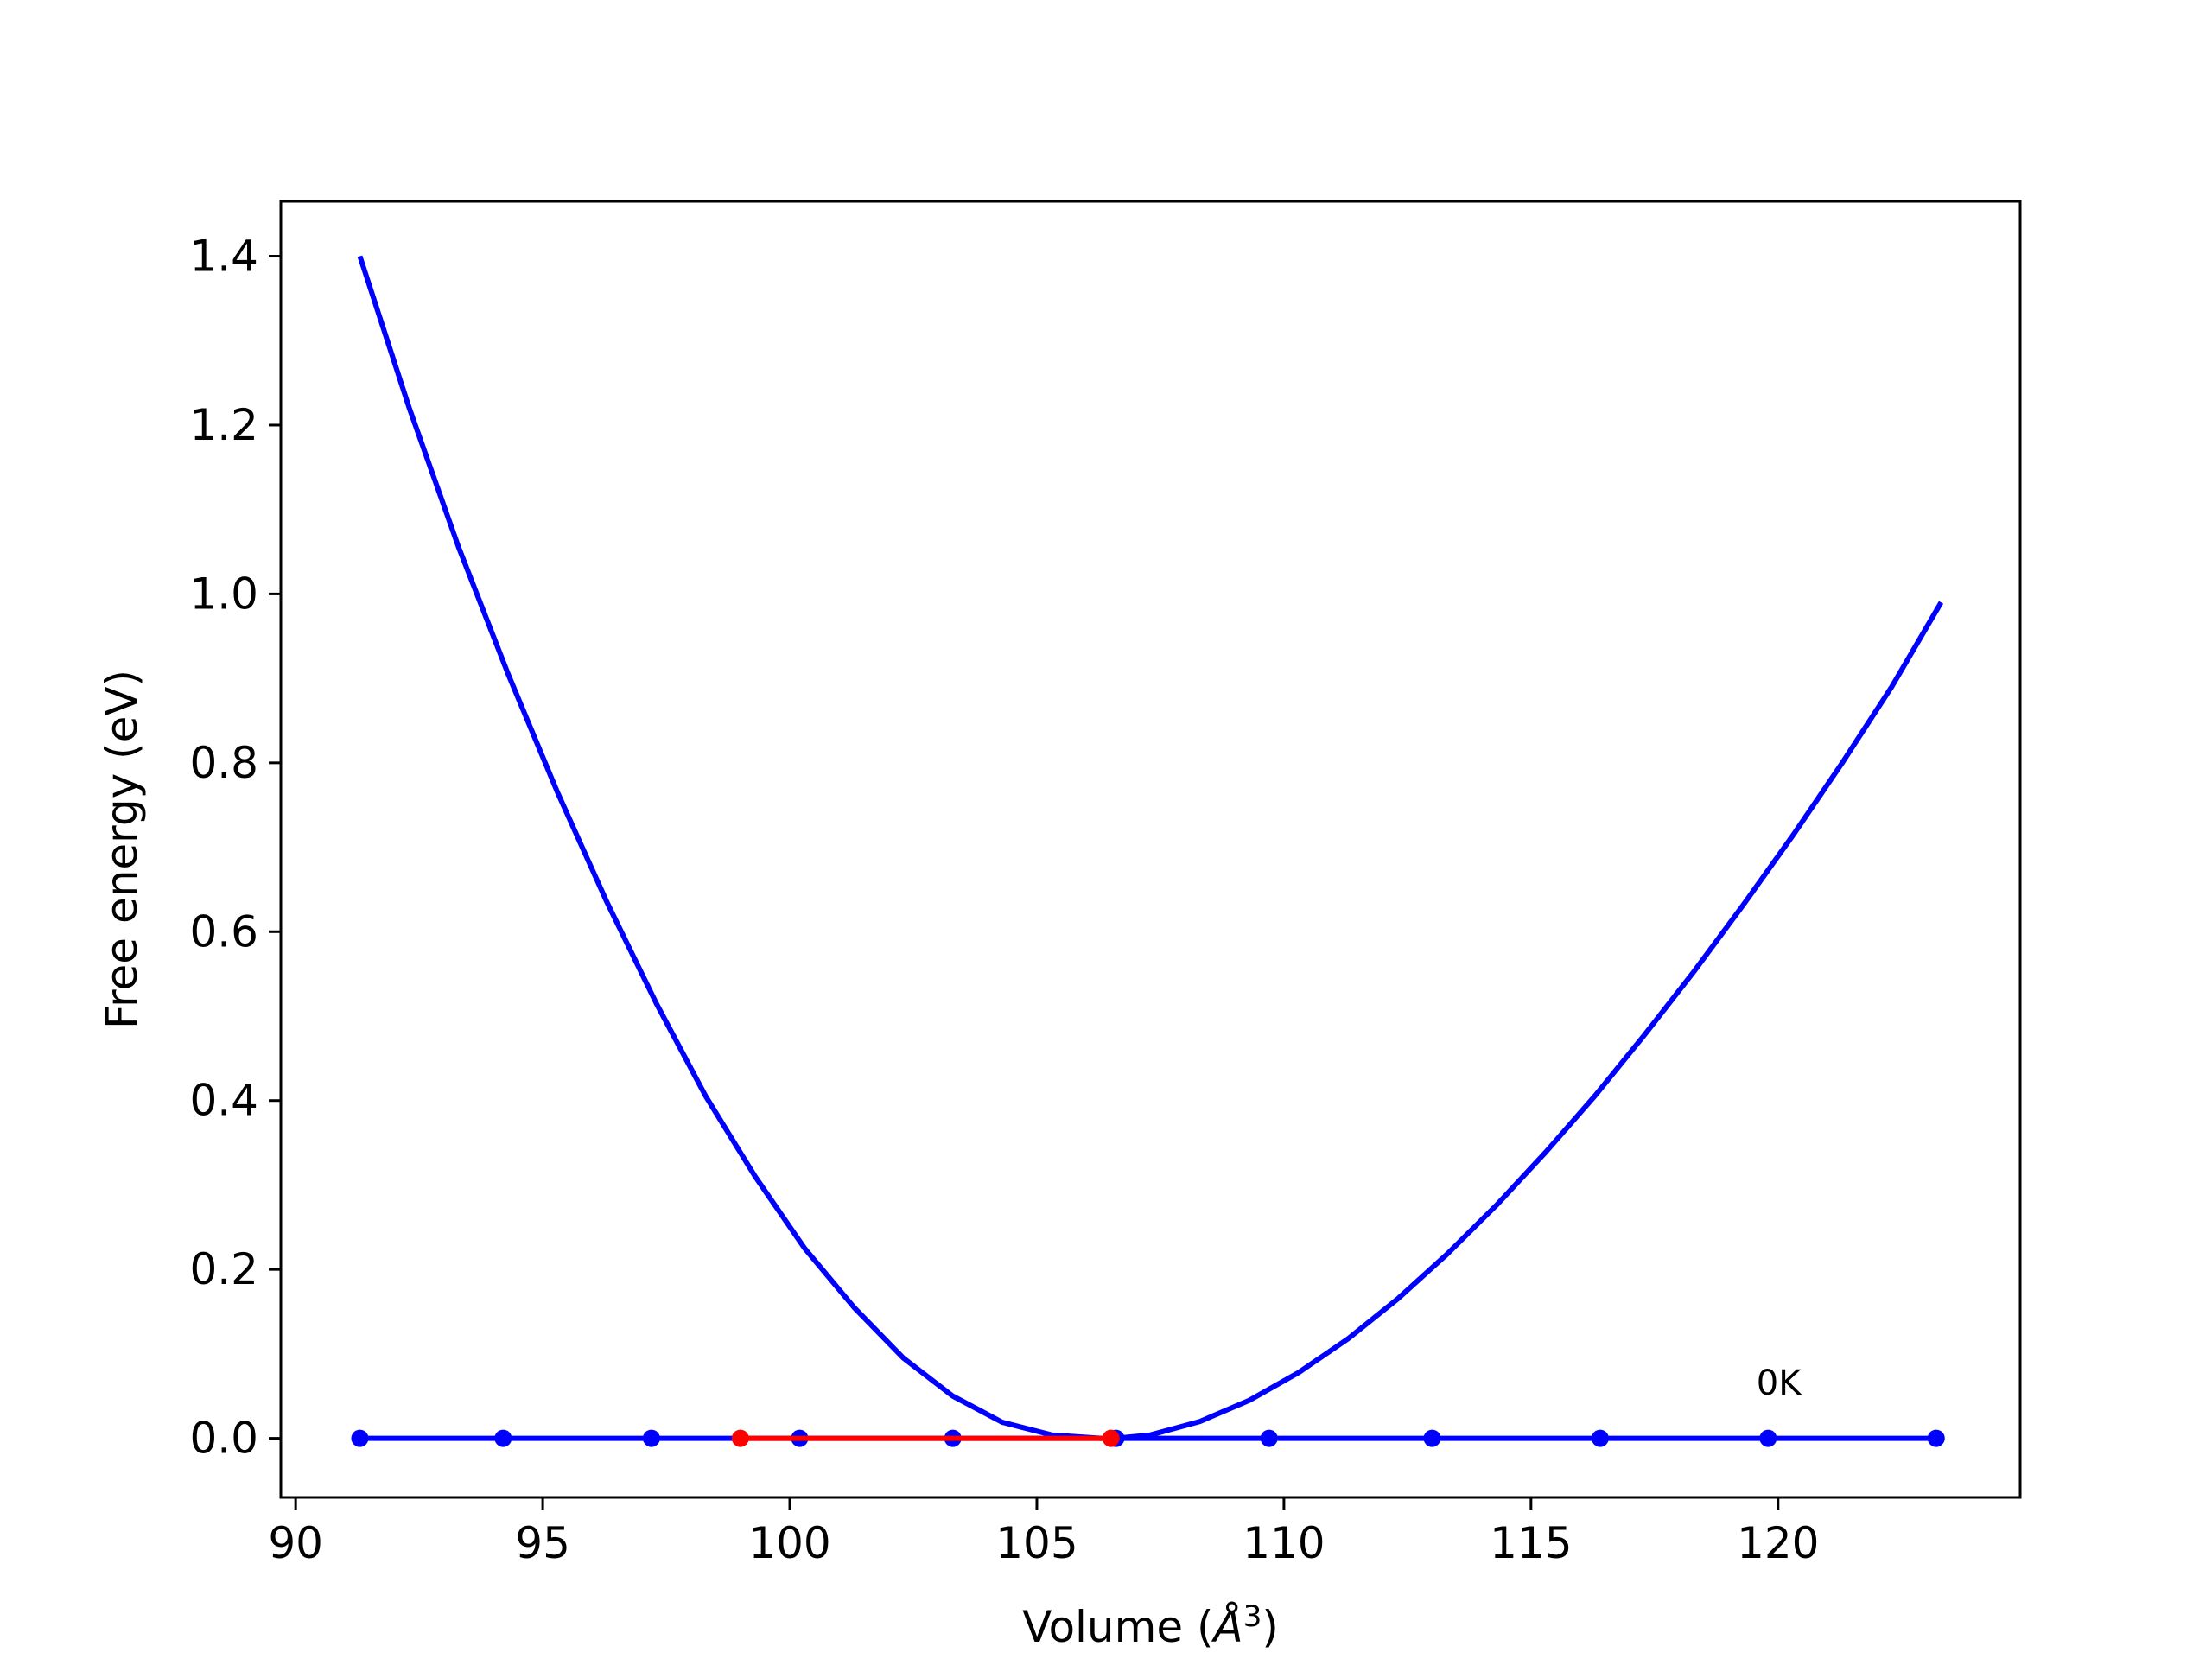 Image resolution: width=2212 pixels, height=1659 pixels. I want to click on x-axis-label-prefix: Volume (, so click(1117, 1627).